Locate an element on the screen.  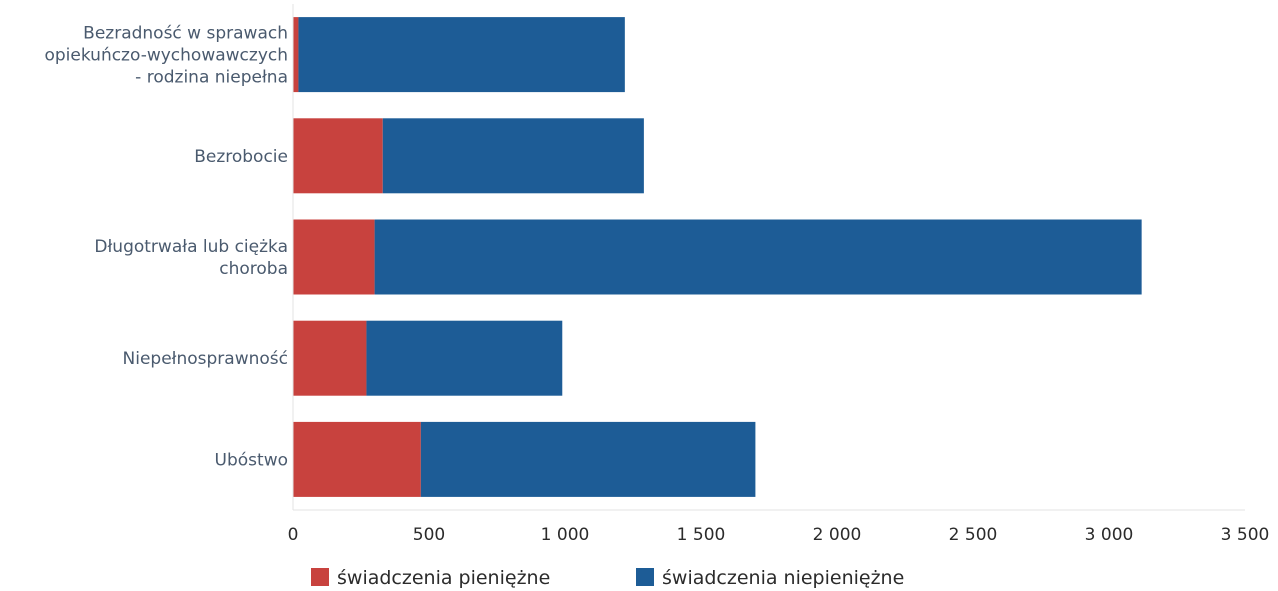
x-tick-label: 2 500 is located at coordinates (973, 535).